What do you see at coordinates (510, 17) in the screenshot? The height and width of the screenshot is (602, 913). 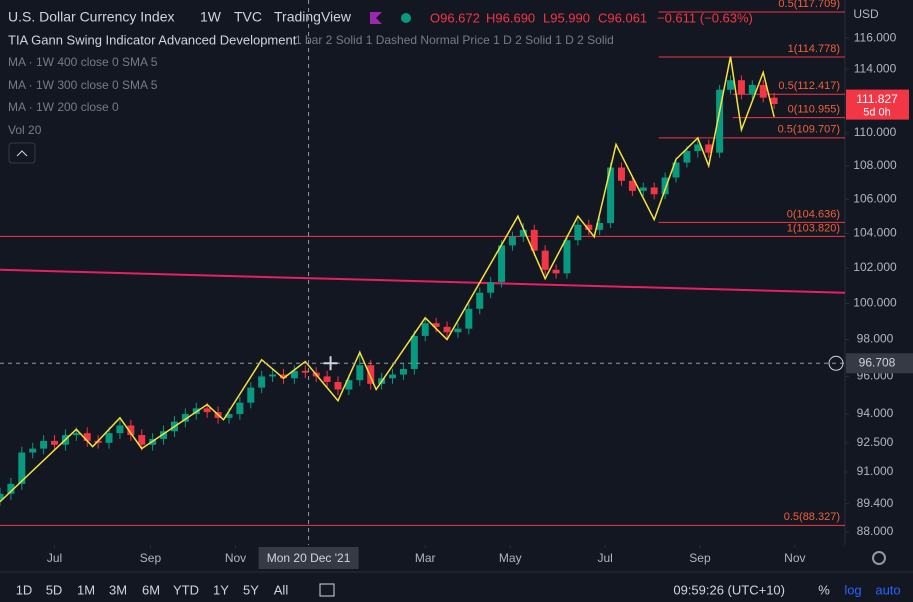 I see `high: H96.690` at bounding box center [510, 17].